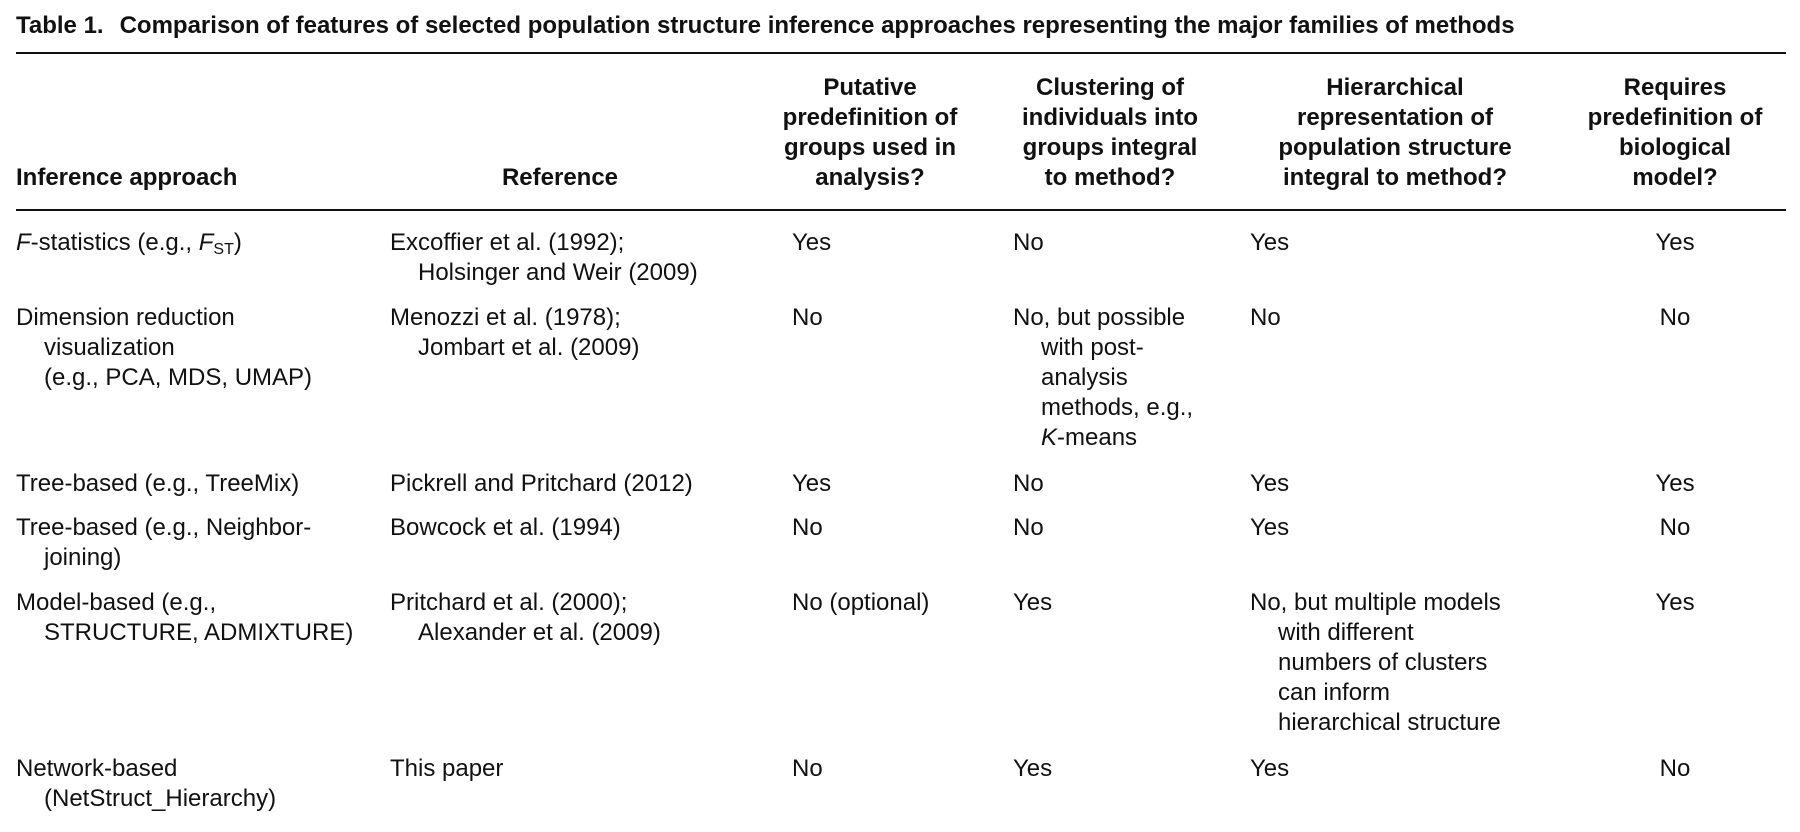  Describe the element at coordinates (507, 242) in the screenshot. I see `reference-line: Excoffier et al. (1992);` at that location.